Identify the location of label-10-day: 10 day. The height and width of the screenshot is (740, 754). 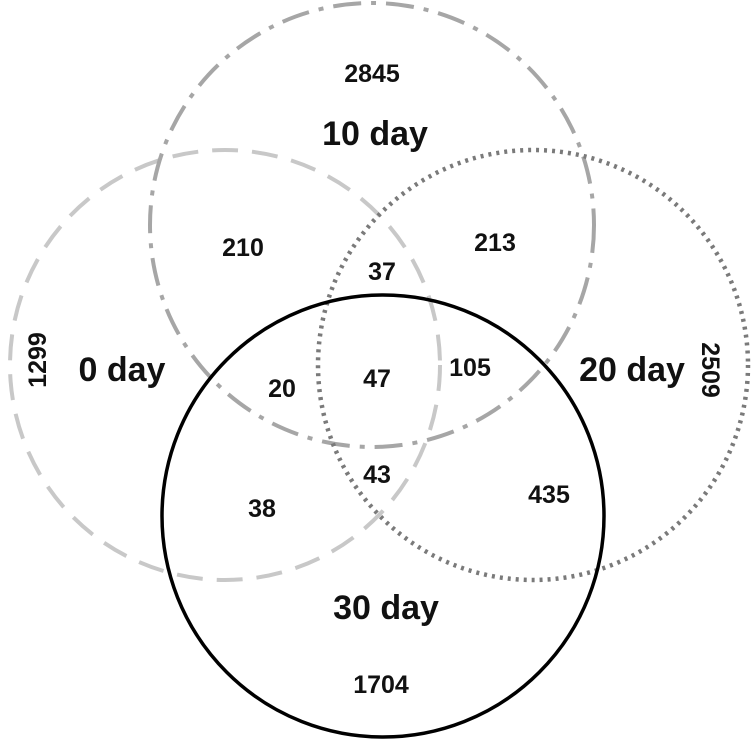
(375, 134).